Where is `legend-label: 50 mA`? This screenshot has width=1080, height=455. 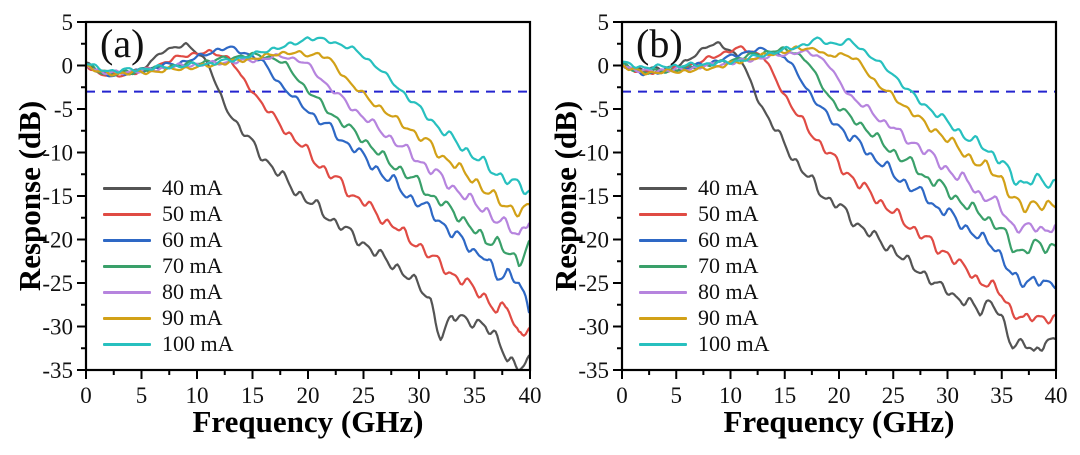 legend-label: 50 mA is located at coordinates (192, 213).